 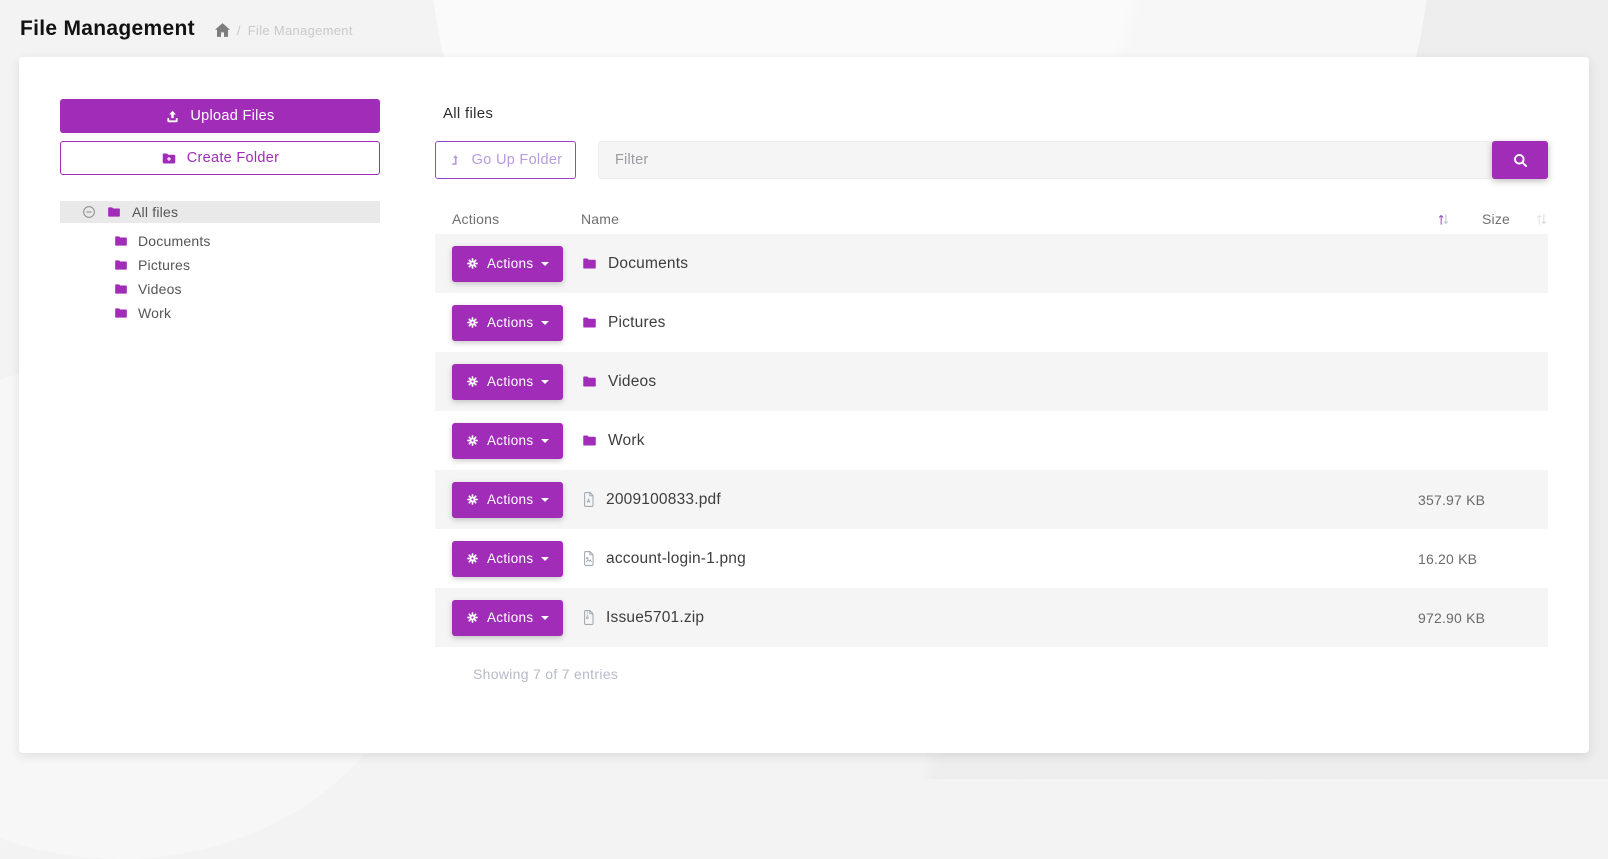 I want to click on file-name-cell: Work, so click(x=999, y=441).